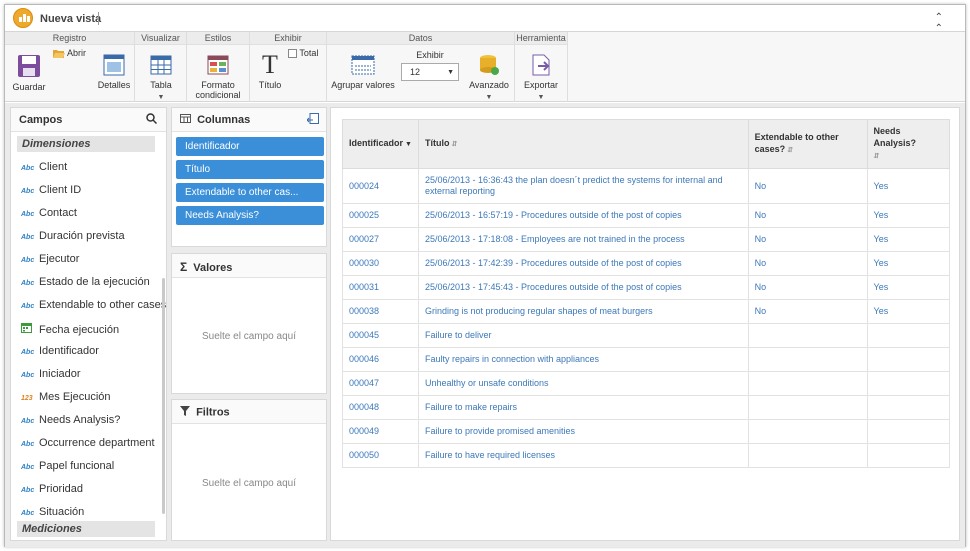 The image size is (970, 551). Describe the element at coordinates (380, 311) in the screenshot. I see `cell-identificador: 000038` at that location.